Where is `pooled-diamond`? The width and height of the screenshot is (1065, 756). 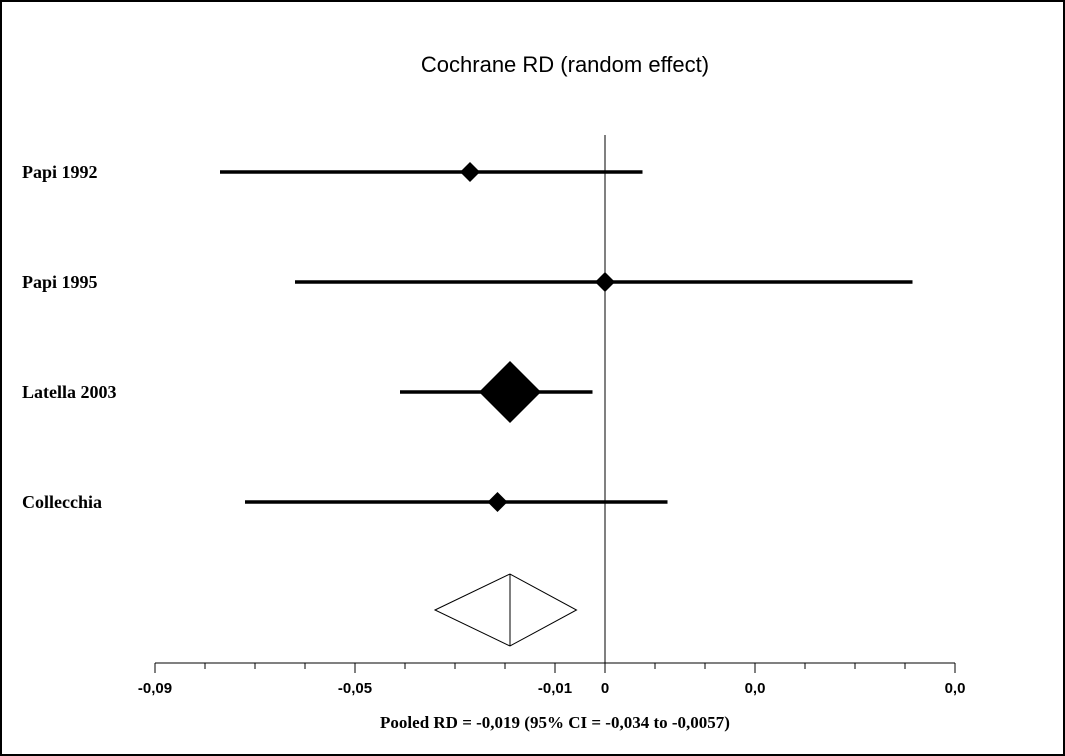 pooled-diamond is located at coordinates (505, 610).